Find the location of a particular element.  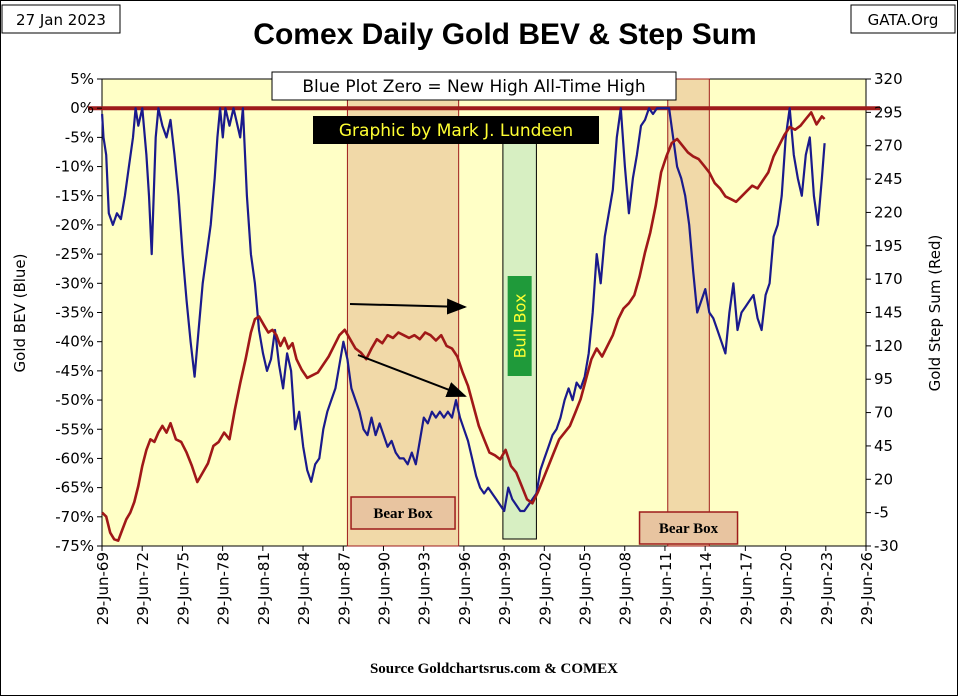

credit-label-box is located at coordinates (903, 19).